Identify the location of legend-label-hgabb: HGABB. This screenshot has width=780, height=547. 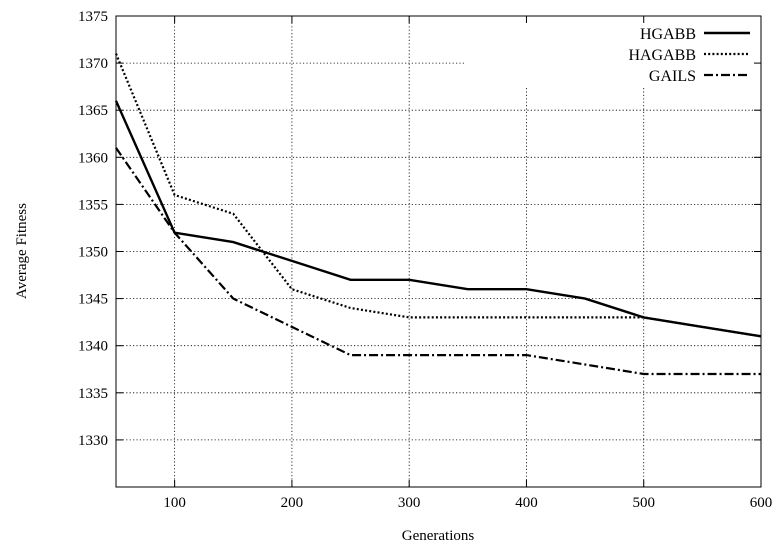
(668, 34).